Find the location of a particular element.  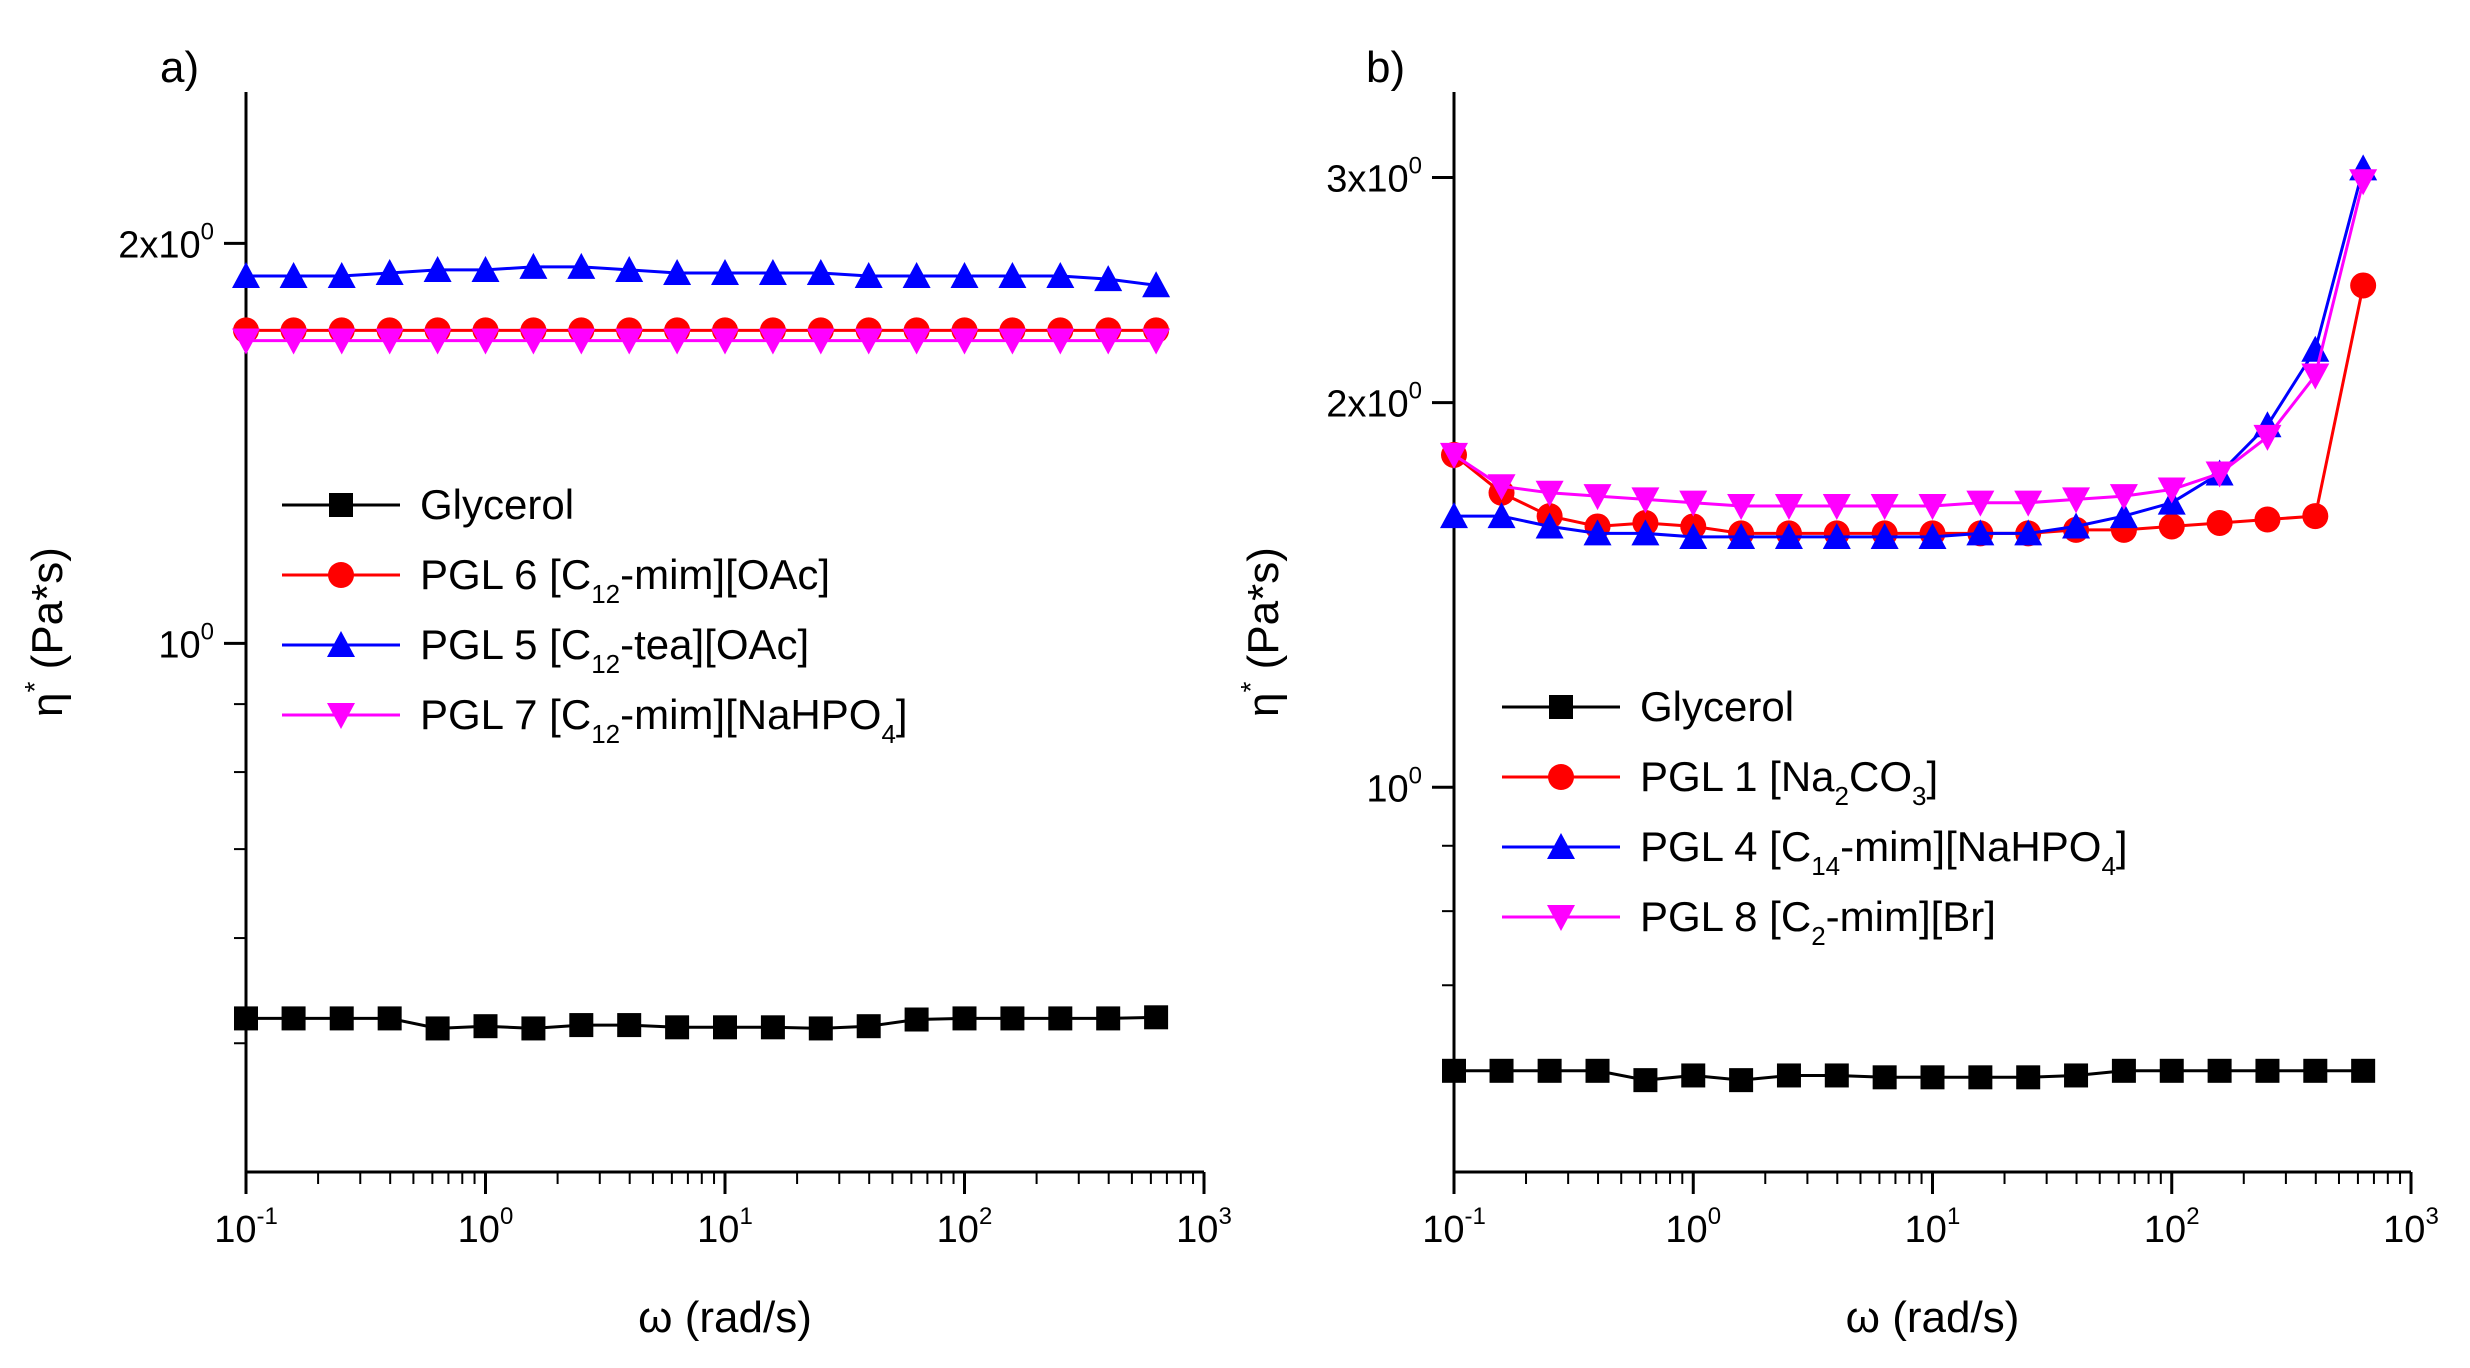

legend-label: PGL 5 [C12-tea][OAc] is located at coordinates (614, 650).